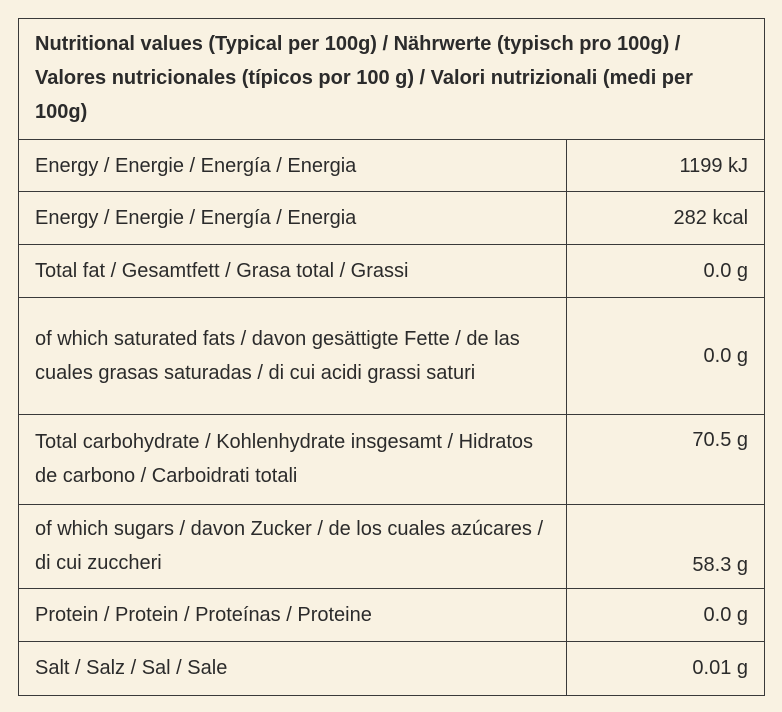  Describe the element at coordinates (292, 668) in the screenshot. I see `nutrient-name: Salt / Salz / Sal / Sale` at that location.